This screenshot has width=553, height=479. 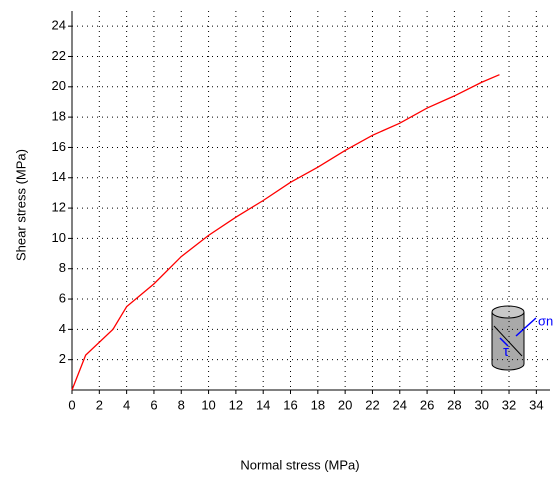 I want to click on x-tick-label: 26, so click(x=427, y=404).